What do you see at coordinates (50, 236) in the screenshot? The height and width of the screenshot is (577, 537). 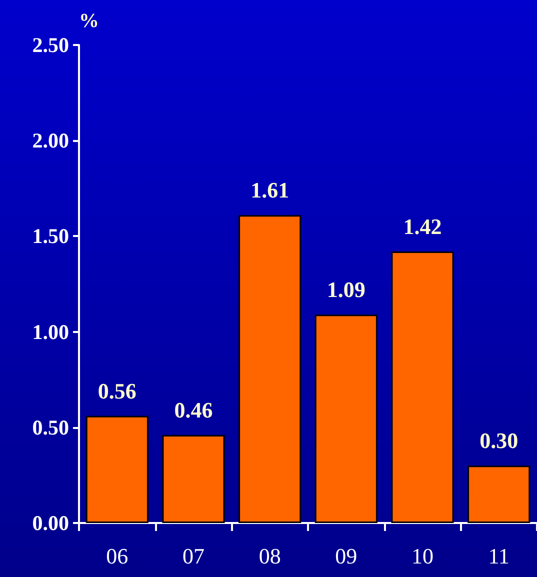 I see `y-tick-label: 1.50` at bounding box center [50, 236].